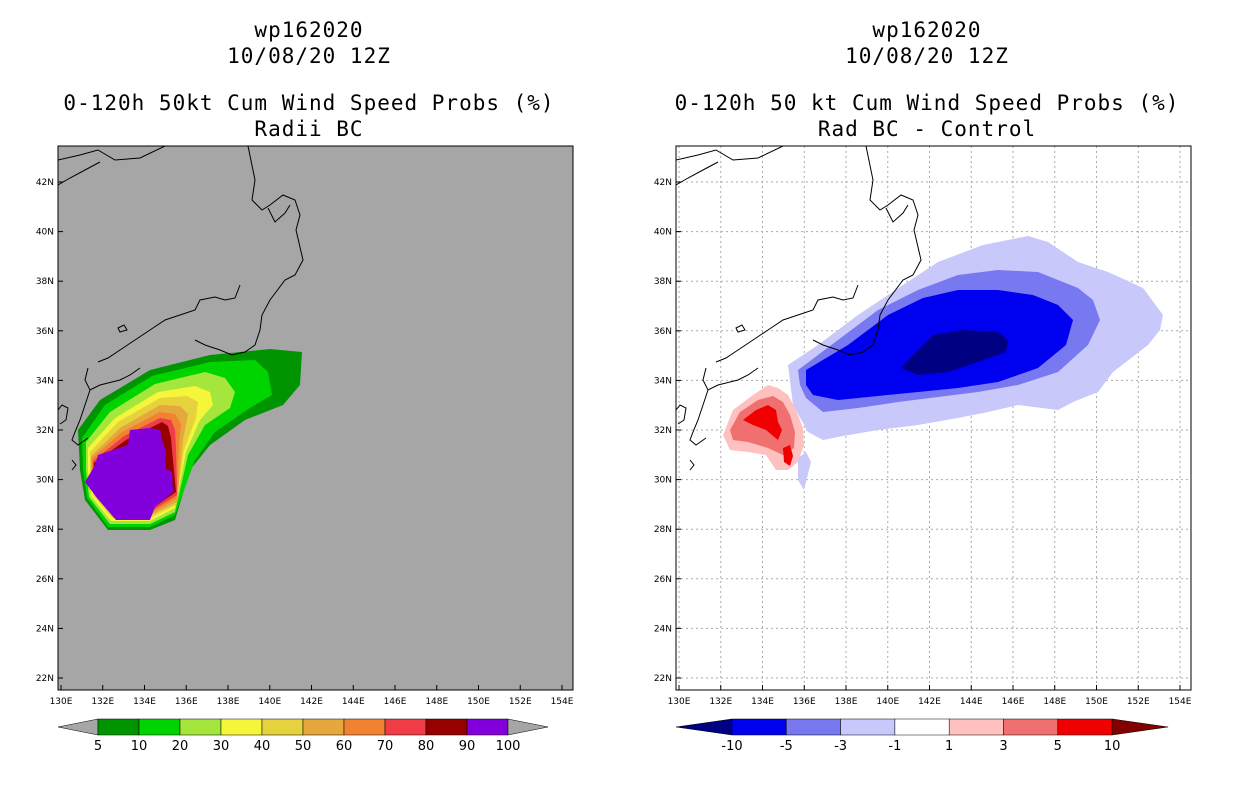 The image size is (1236, 800). I want to click on left-lat-label: 36N, so click(45, 332).